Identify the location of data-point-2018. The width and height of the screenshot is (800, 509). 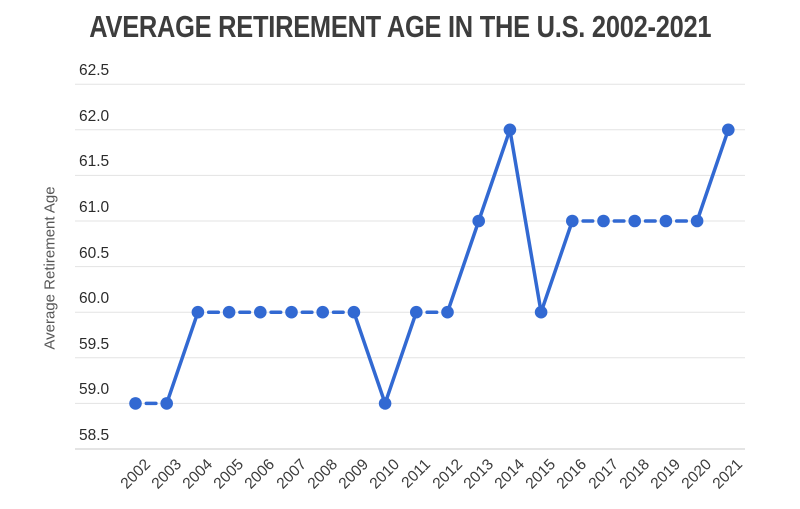
(634, 221).